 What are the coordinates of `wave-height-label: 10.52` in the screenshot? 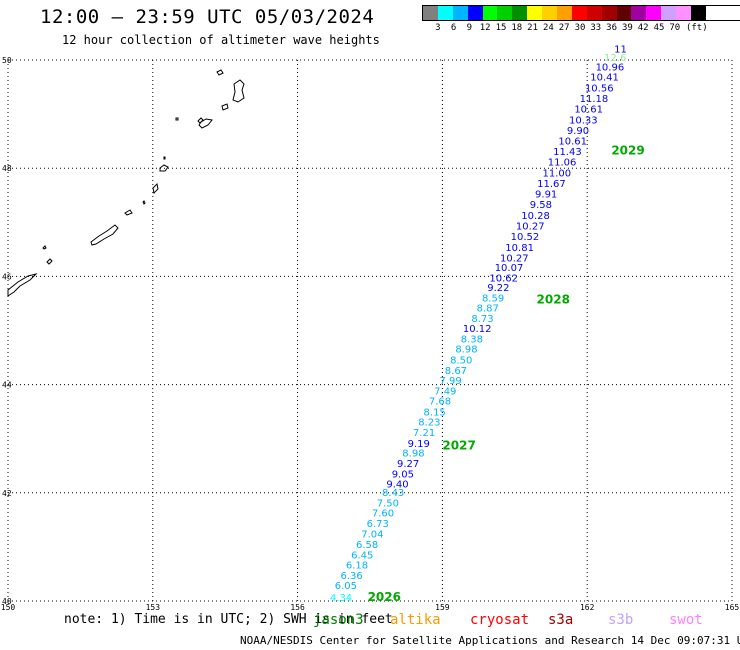 It's located at (525, 237).